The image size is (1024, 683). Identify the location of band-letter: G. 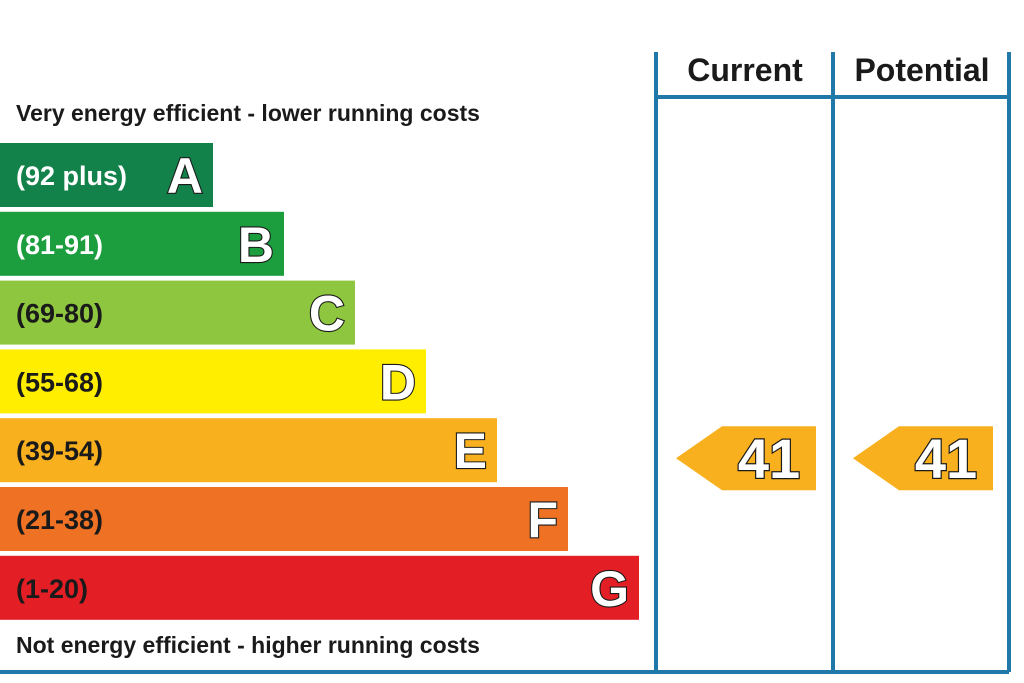
(609, 589).